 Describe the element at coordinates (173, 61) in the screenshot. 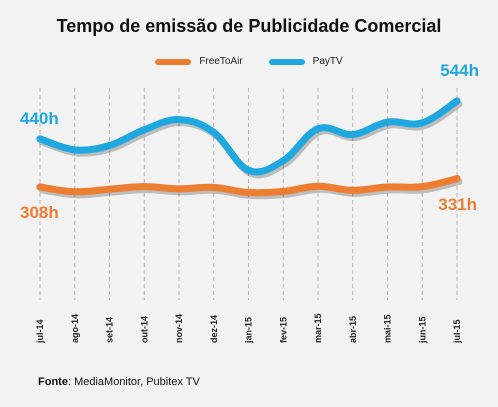

I see `legend-swatch-freetoair` at that location.